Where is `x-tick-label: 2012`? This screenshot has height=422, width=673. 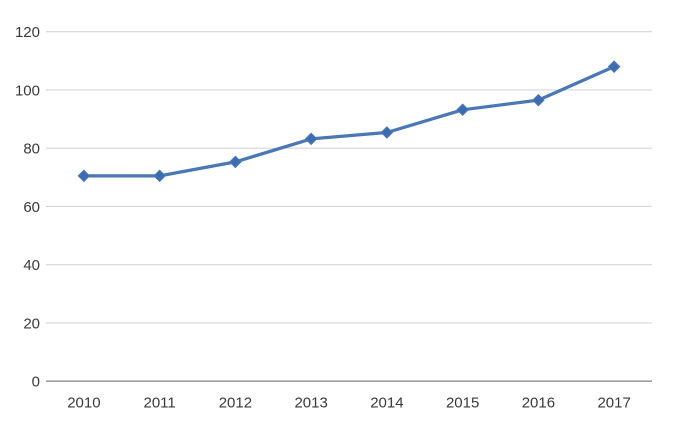
x-tick-label: 2012 is located at coordinates (235, 403).